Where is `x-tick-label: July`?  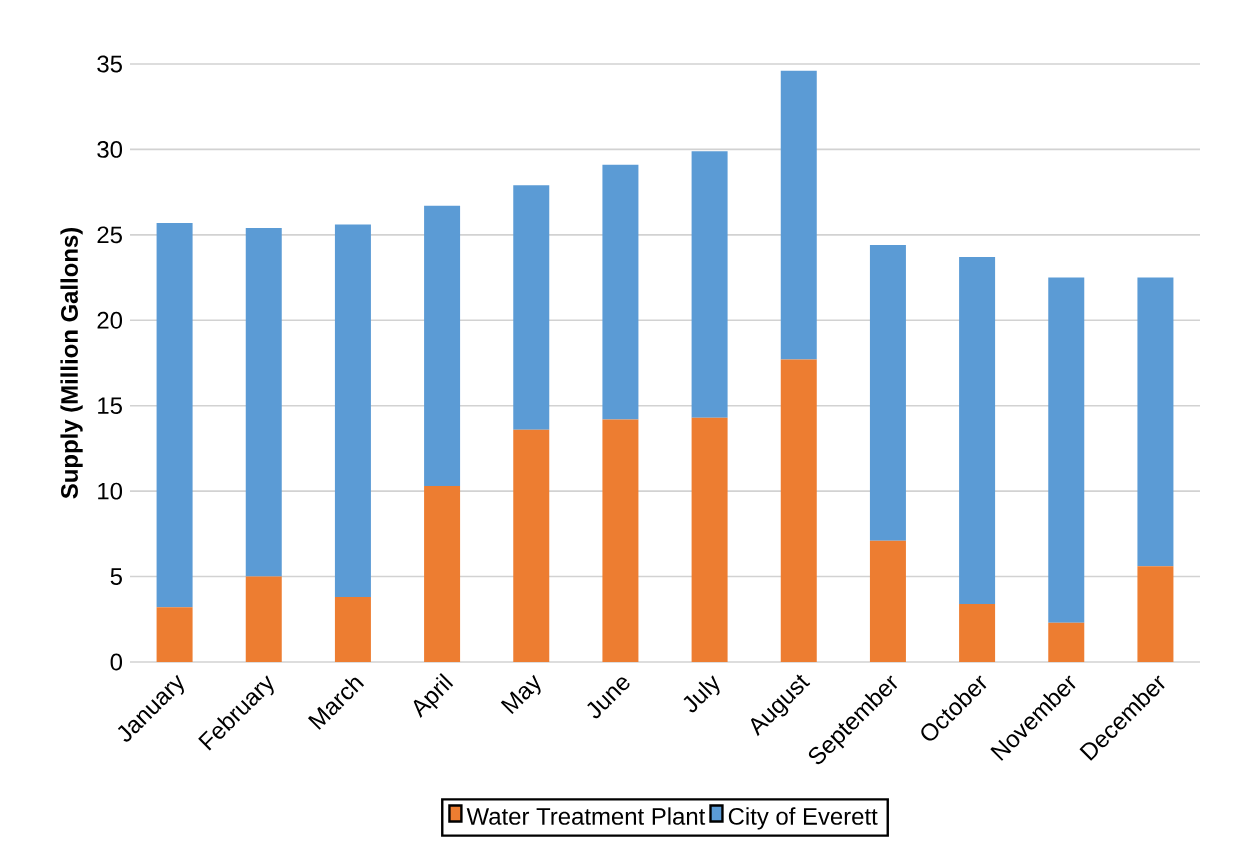
x-tick-label: July is located at coordinates (701, 694).